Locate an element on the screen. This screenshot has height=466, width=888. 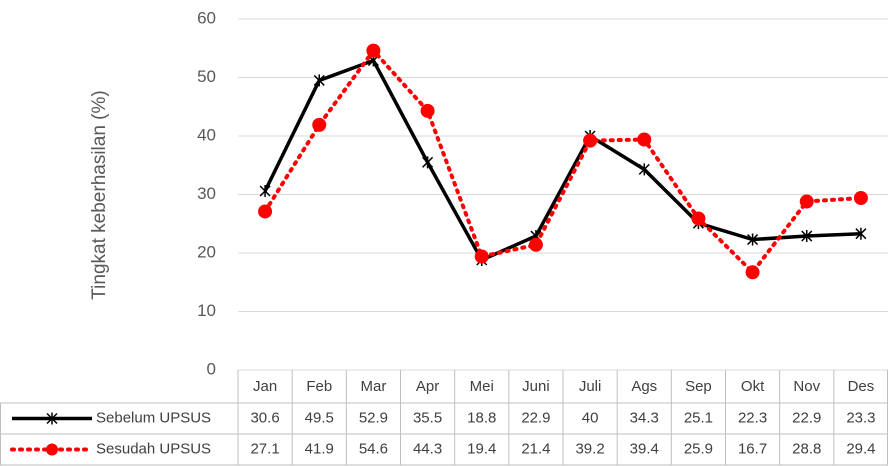
table-value: 49.5 is located at coordinates (319, 417).